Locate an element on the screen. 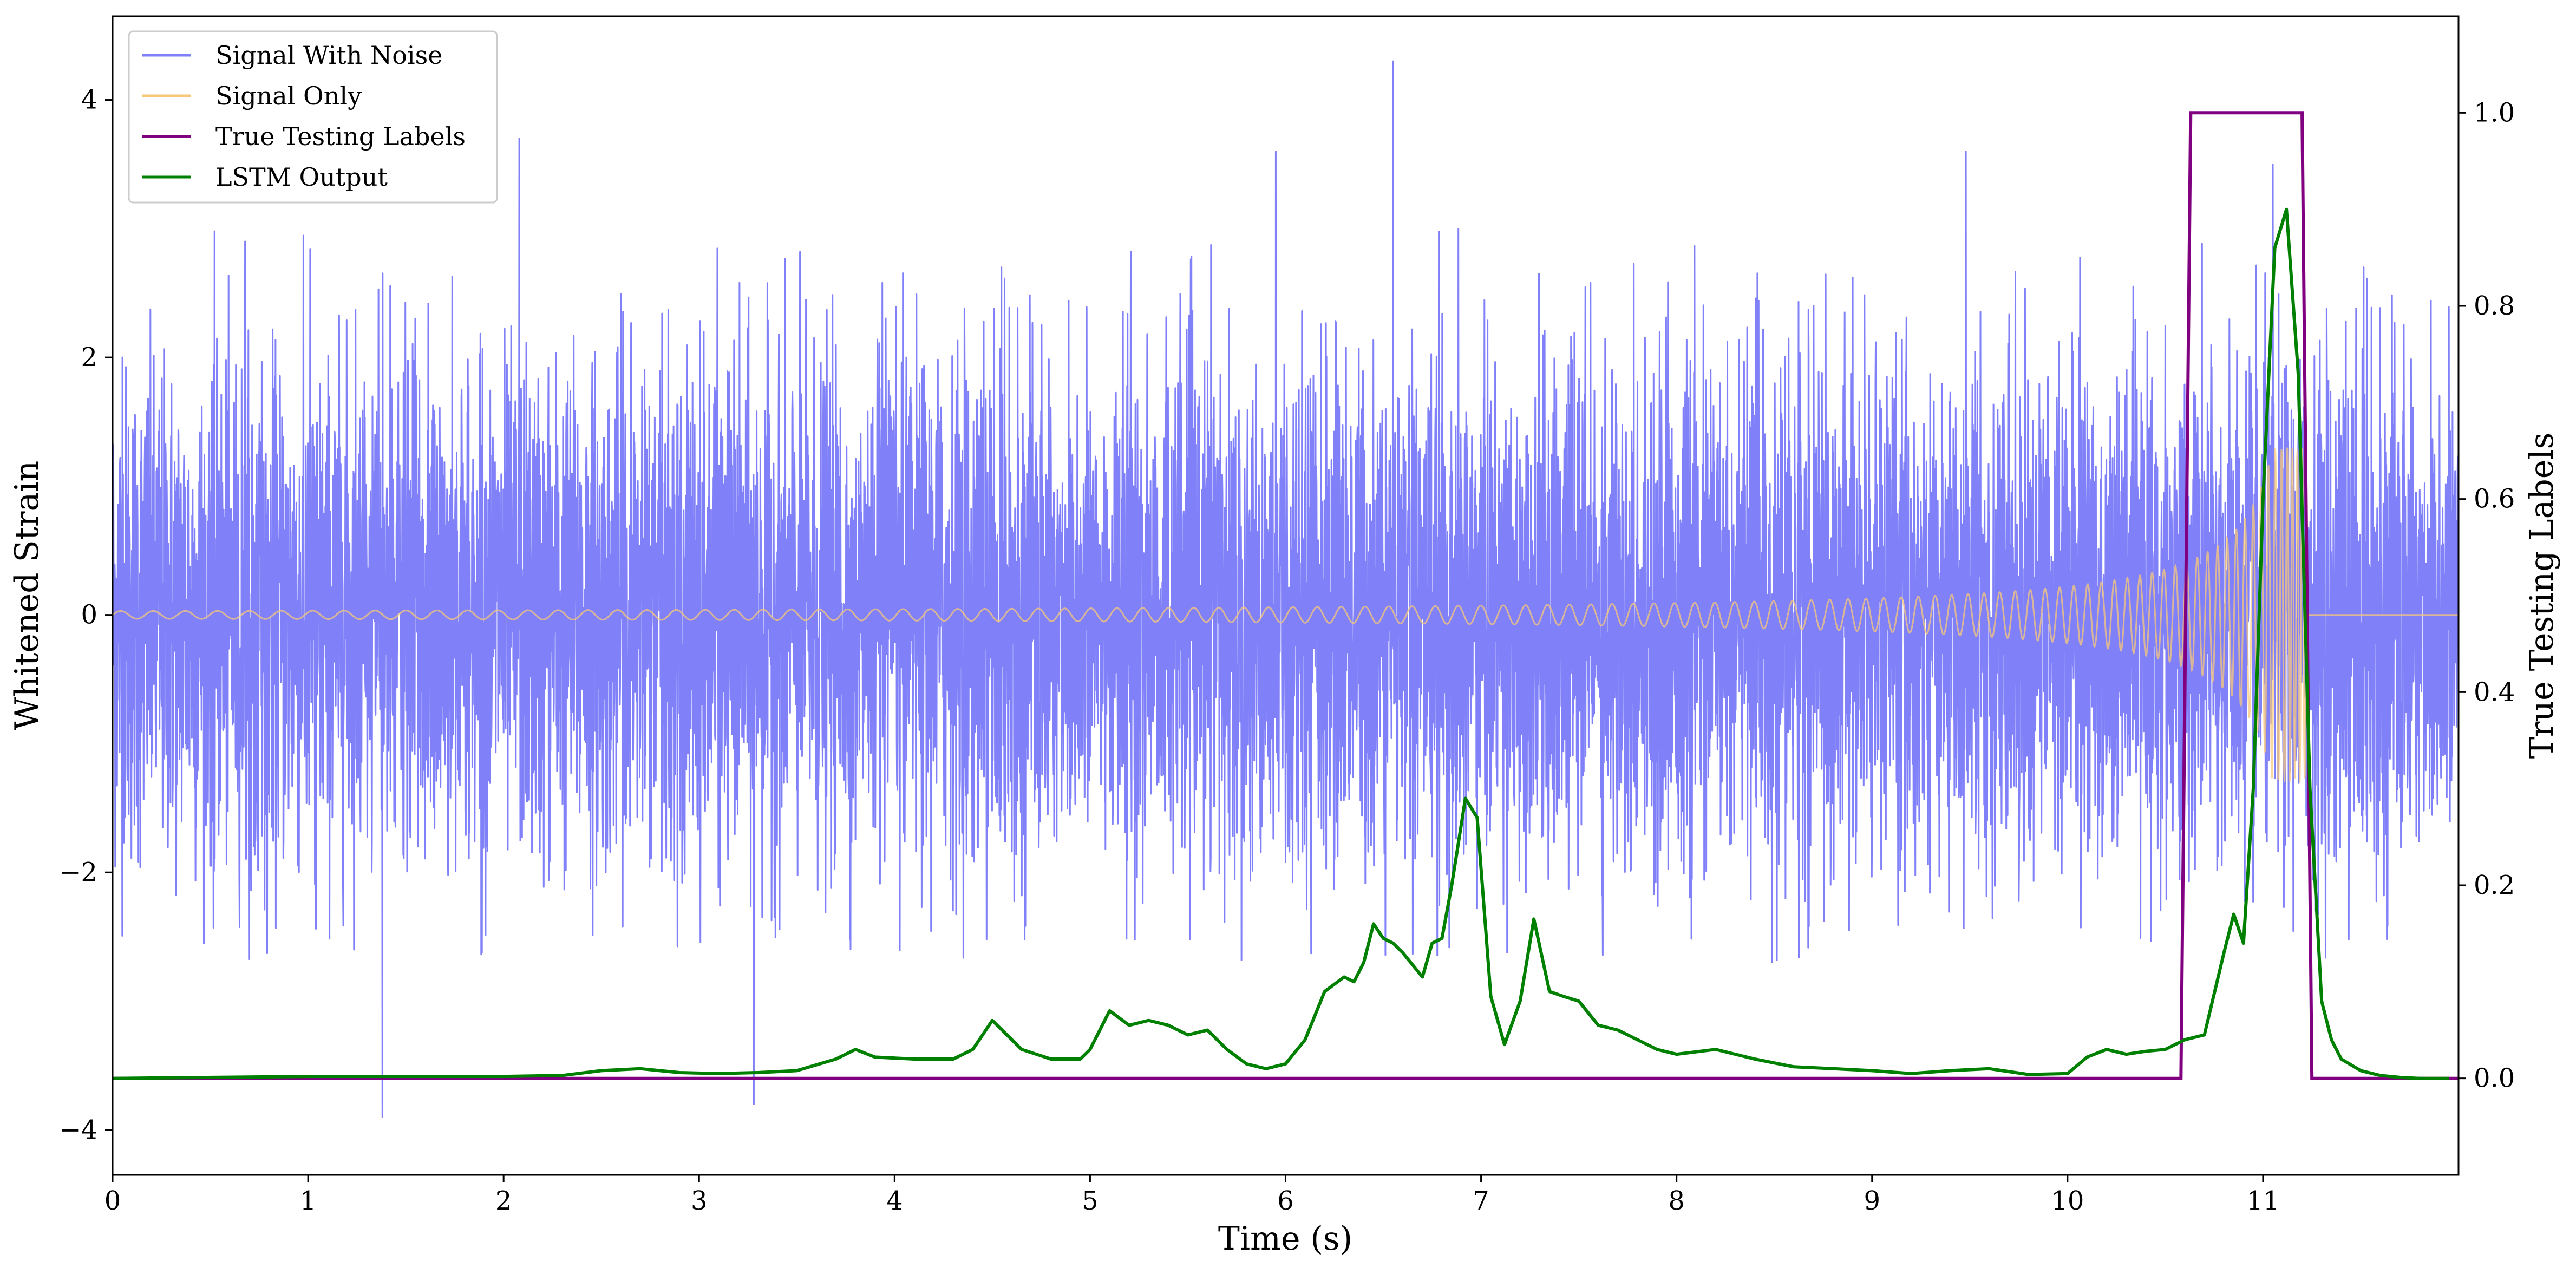  legend-entry-signal-only: Signal Only is located at coordinates (252, 95).